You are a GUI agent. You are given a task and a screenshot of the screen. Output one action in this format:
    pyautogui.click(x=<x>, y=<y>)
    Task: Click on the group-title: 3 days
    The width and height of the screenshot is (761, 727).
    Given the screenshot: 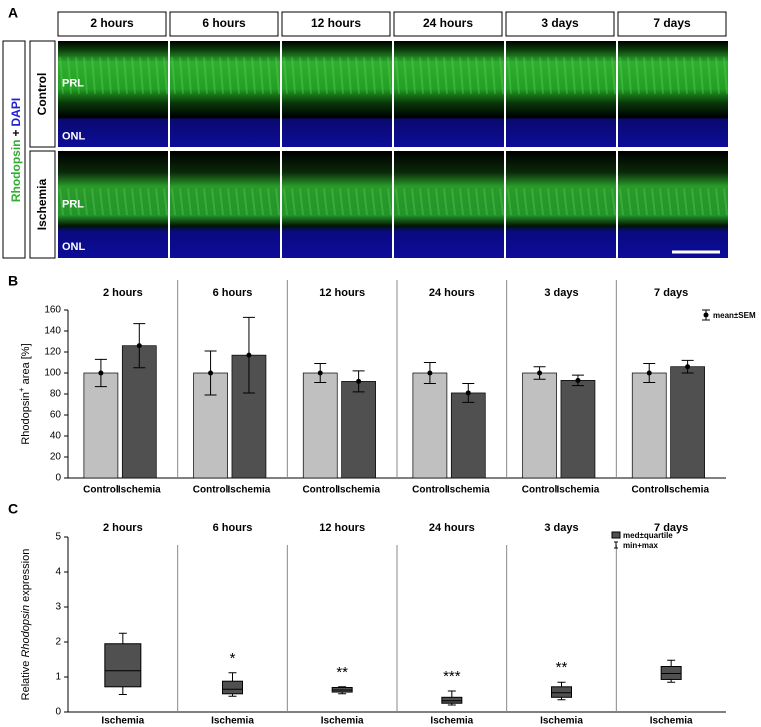 What is the action you would take?
    pyautogui.click(x=561, y=293)
    